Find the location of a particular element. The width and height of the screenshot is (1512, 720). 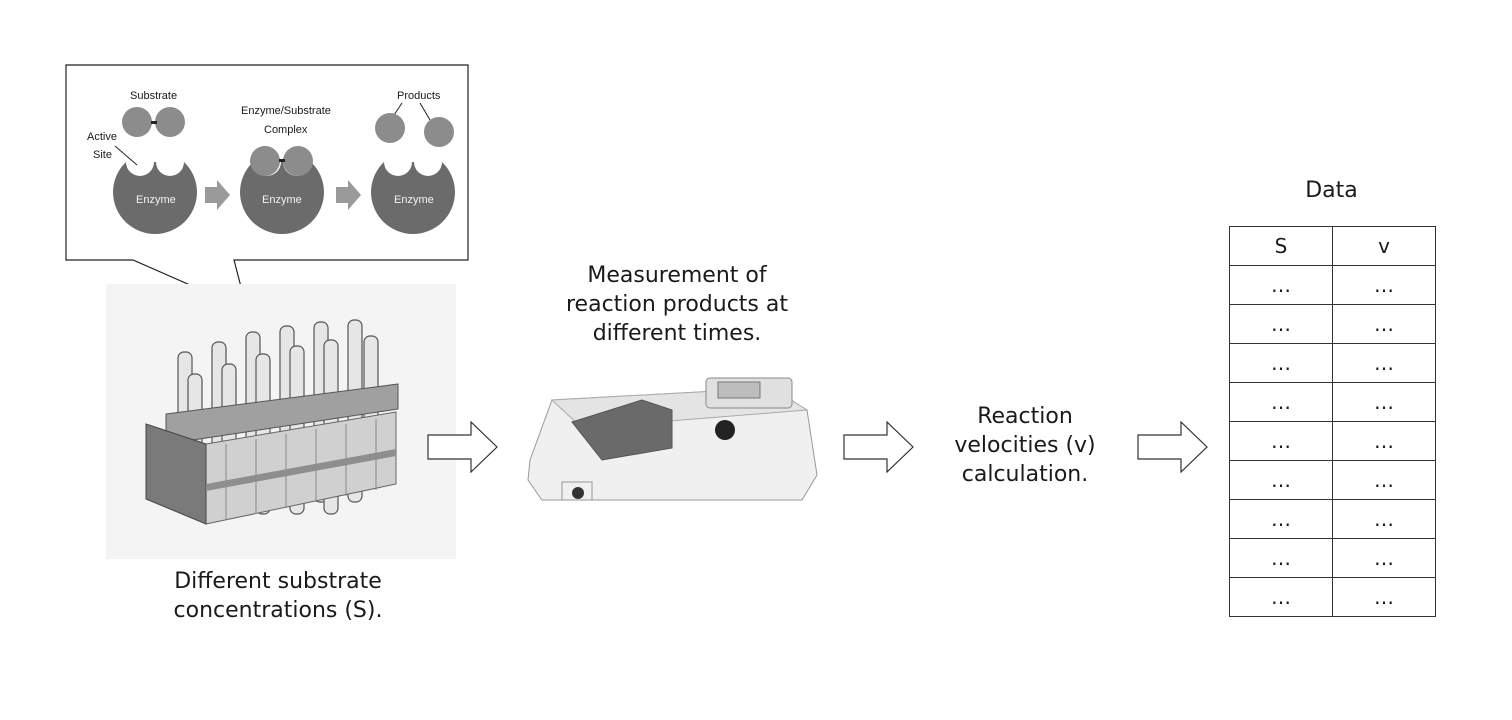

substrate-caption: Different substrate concentrations (S). is located at coordinates (278, 596).